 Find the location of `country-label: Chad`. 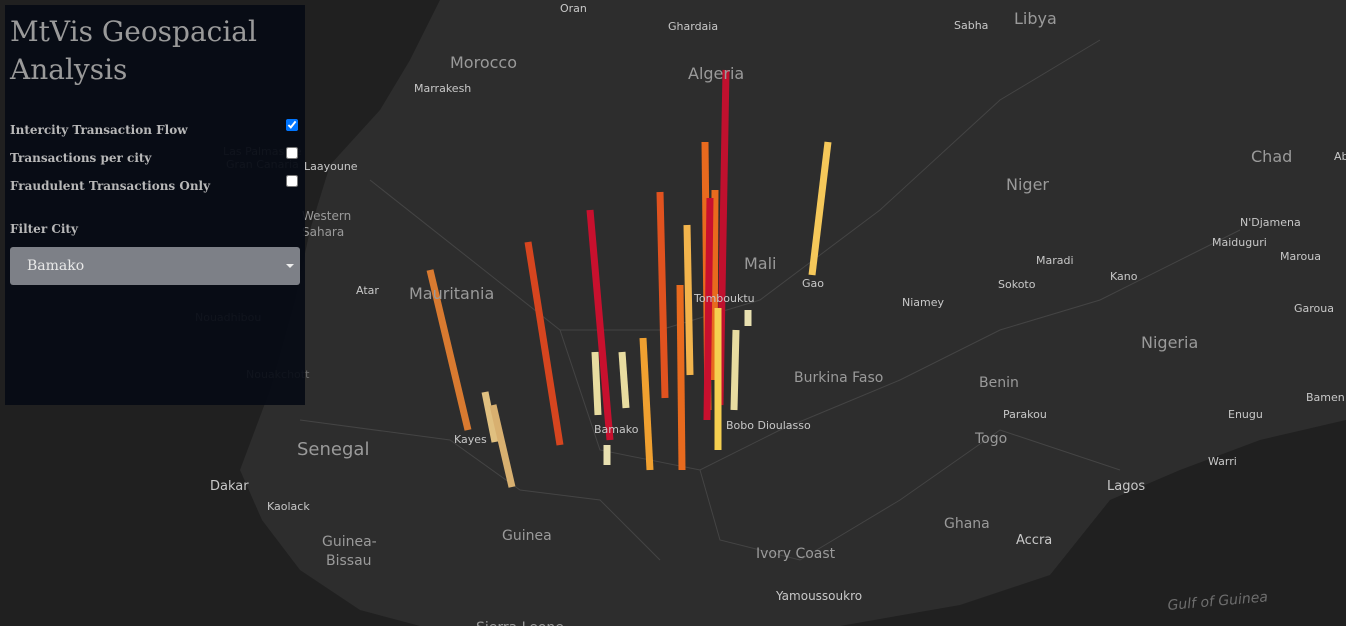

country-label: Chad is located at coordinates (1271, 156).